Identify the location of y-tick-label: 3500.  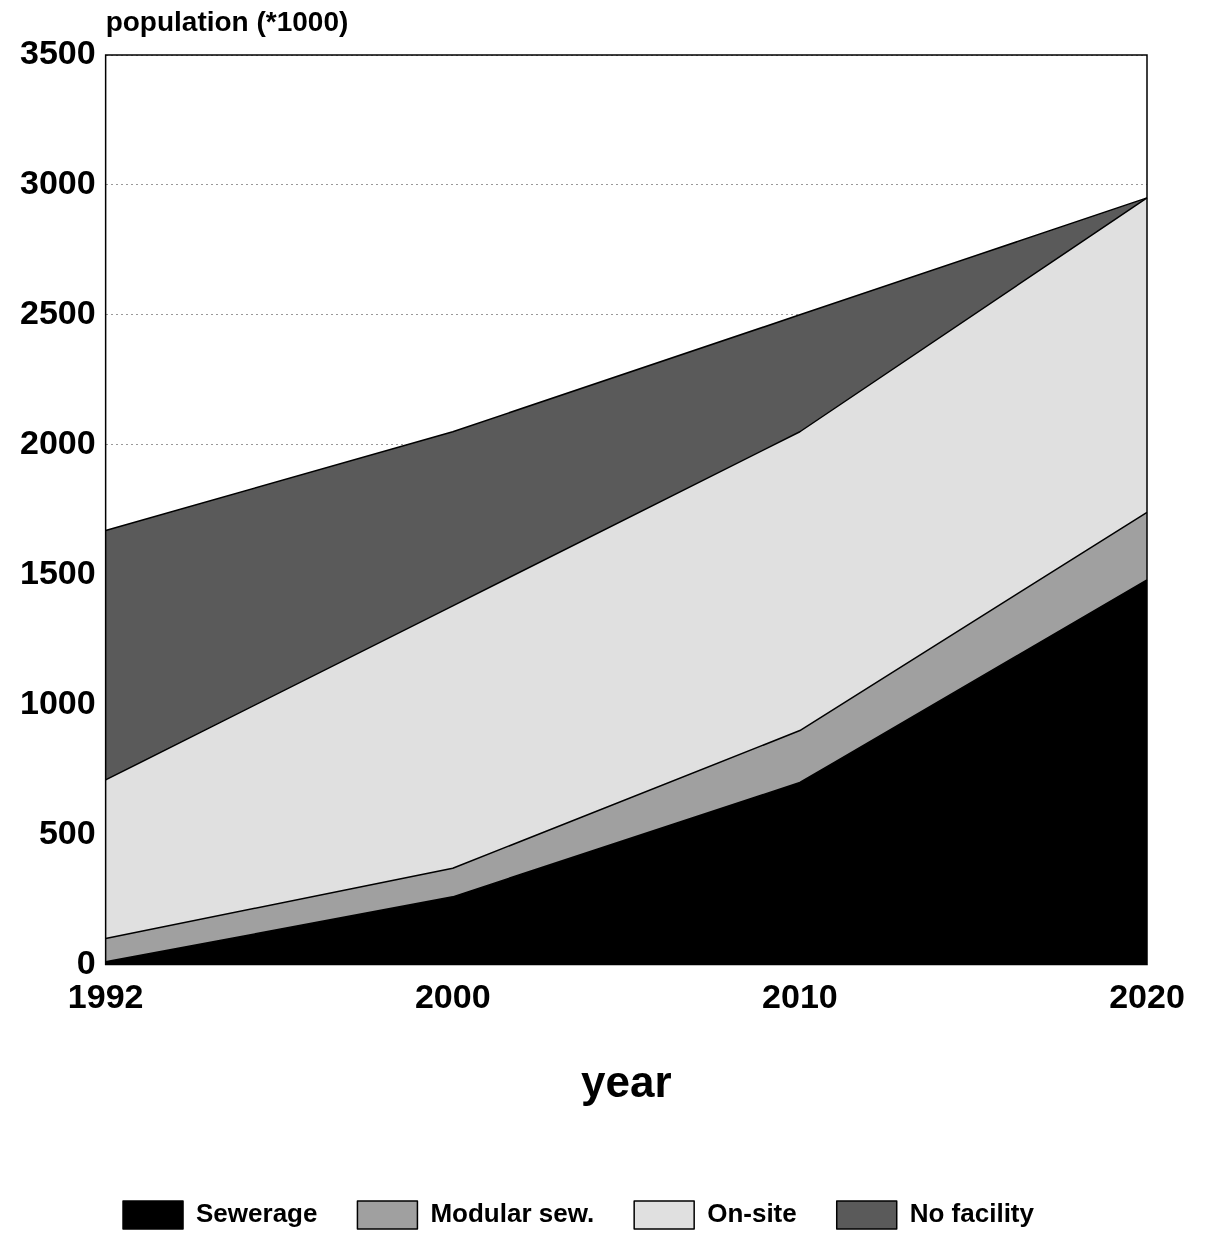
(58, 52).